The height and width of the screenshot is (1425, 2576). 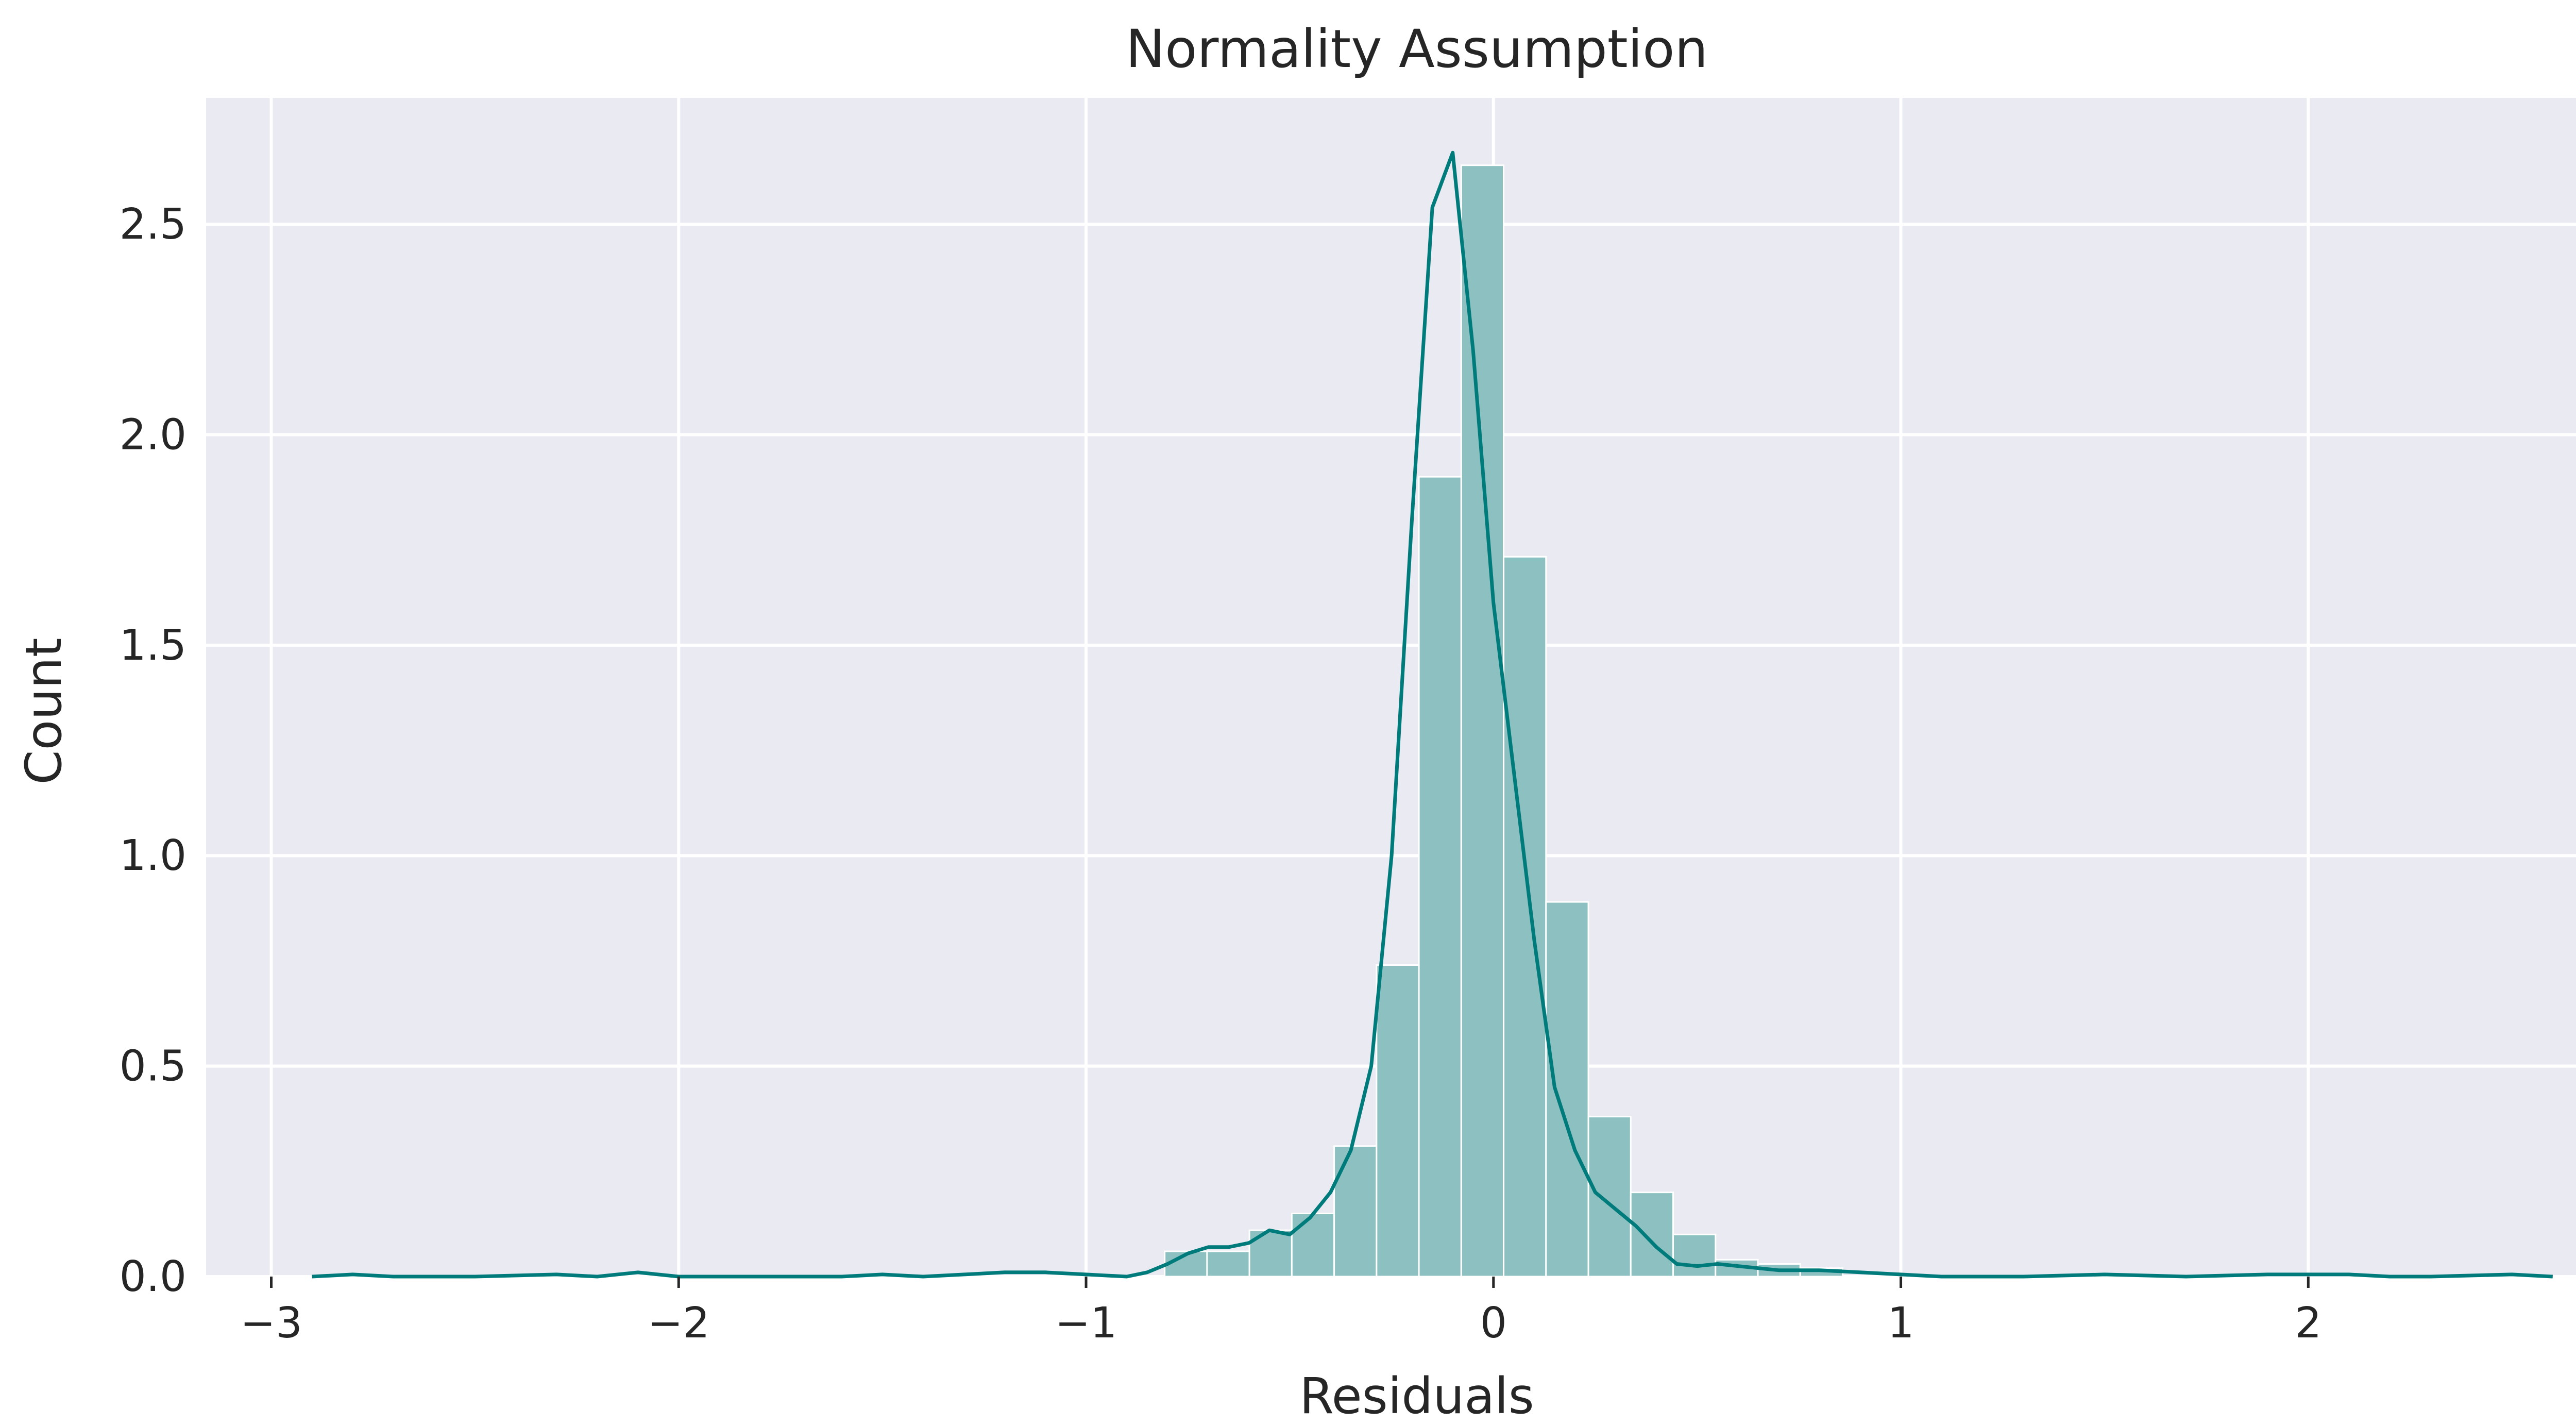 What do you see at coordinates (1086, 1323) in the screenshot?
I see `x-tick-label-2: −1` at bounding box center [1086, 1323].